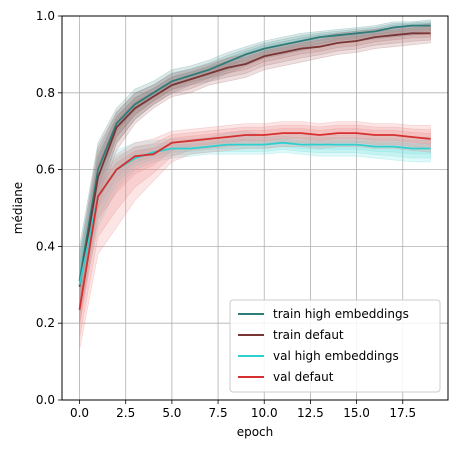 Image resolution: width=458 pixels, height=453 pixels. Describe the element at coordinates (45, 16) in the screenshot. I see `y-tick-label: 1.0` at that location.